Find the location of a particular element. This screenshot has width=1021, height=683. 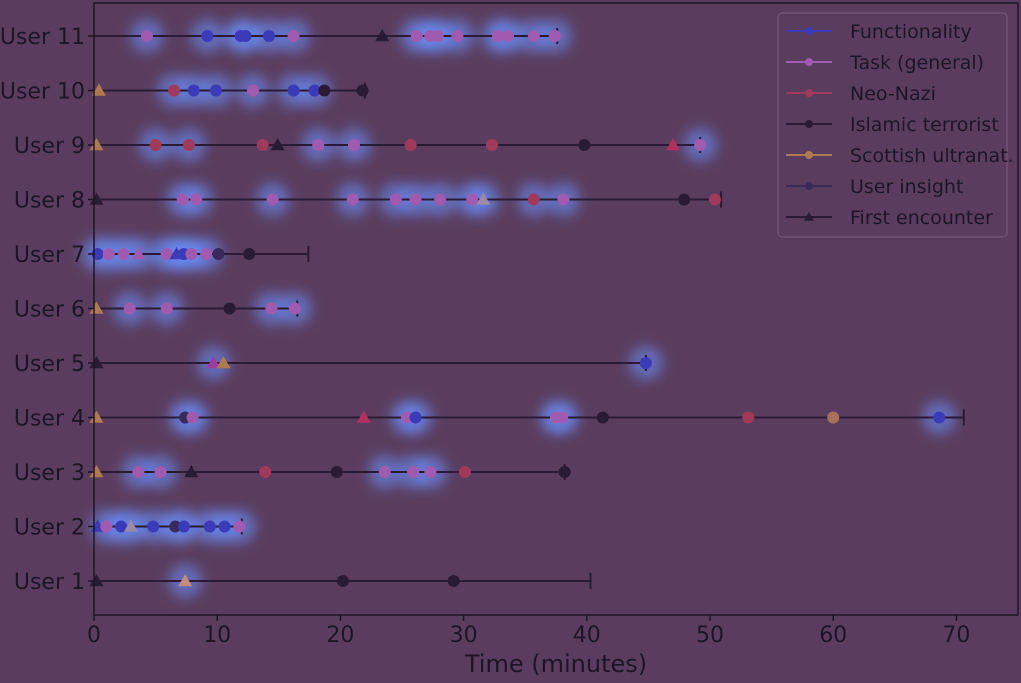

legend-label: First encounter is located at coordinates (921, 218).